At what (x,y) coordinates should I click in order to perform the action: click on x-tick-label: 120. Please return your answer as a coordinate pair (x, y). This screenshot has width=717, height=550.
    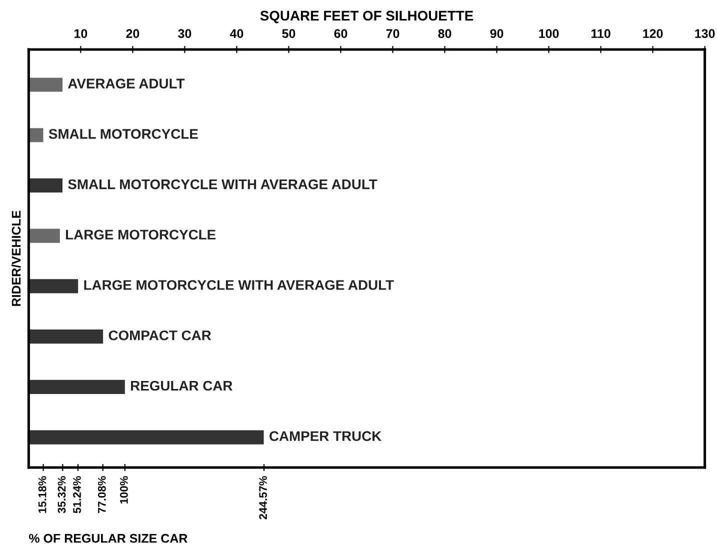
    Looking at the image, I should click on (653, 33).